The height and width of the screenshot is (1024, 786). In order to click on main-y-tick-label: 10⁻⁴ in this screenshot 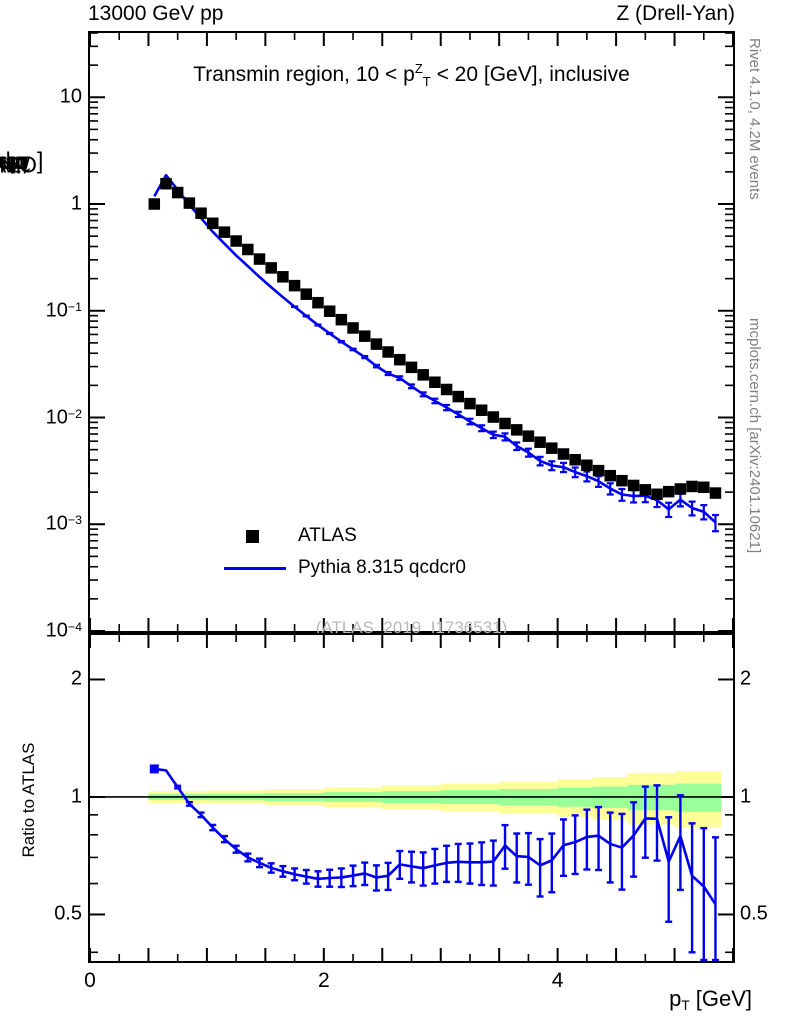, I will do `click(63, 630)`.